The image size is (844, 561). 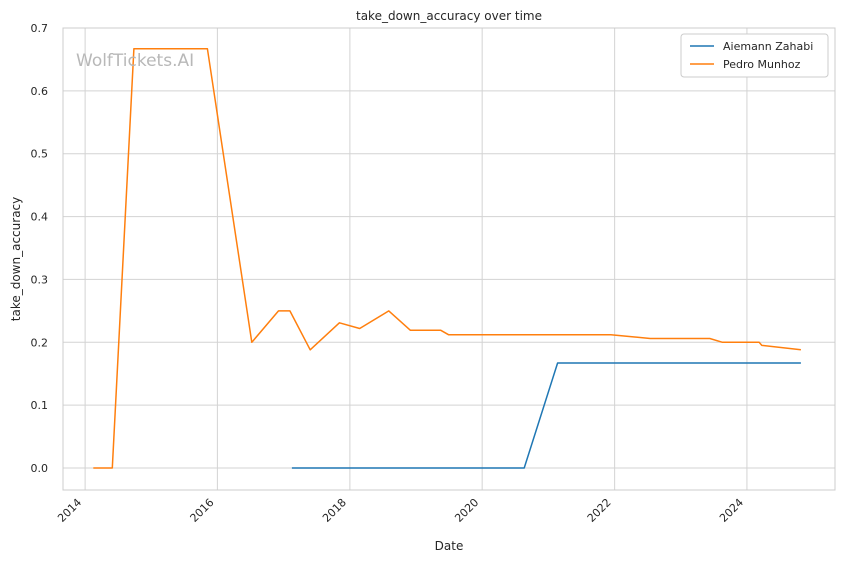 I want to click on y-tick-label: 0.6, so click(x=40, y=91).